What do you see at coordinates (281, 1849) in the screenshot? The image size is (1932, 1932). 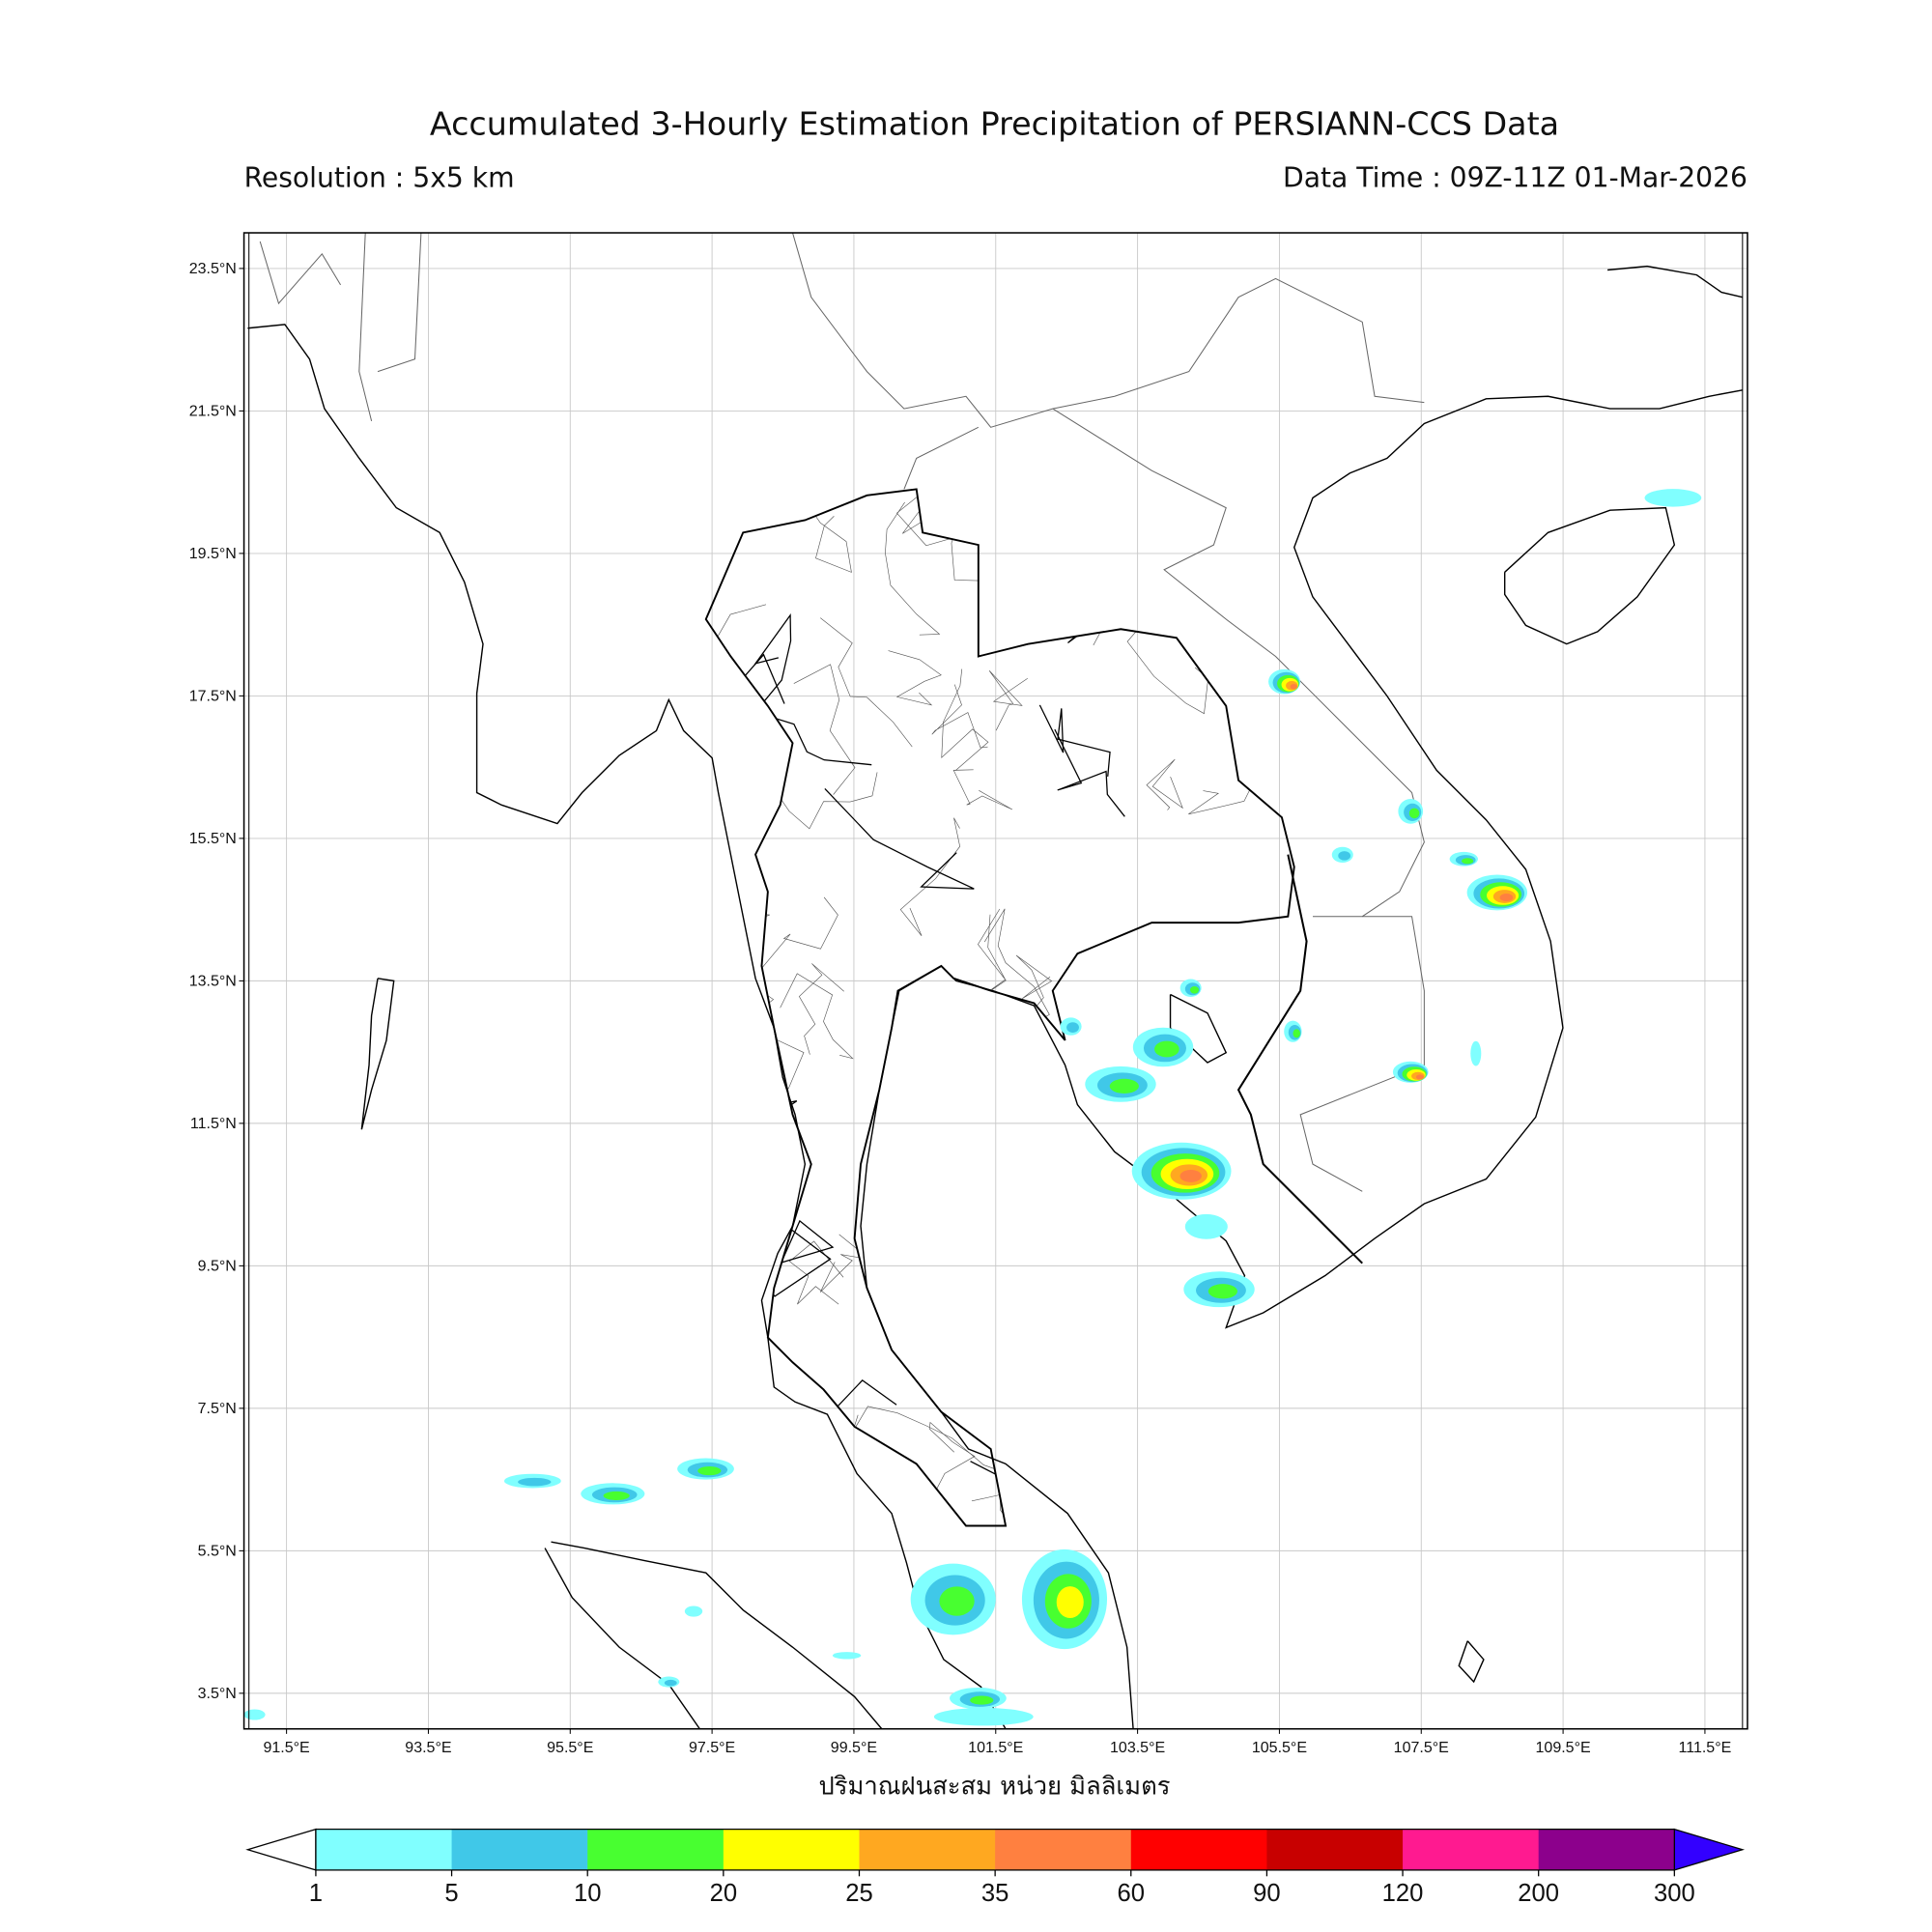 I see `colorbar-under-extension` at bounding box center [281, 1849].